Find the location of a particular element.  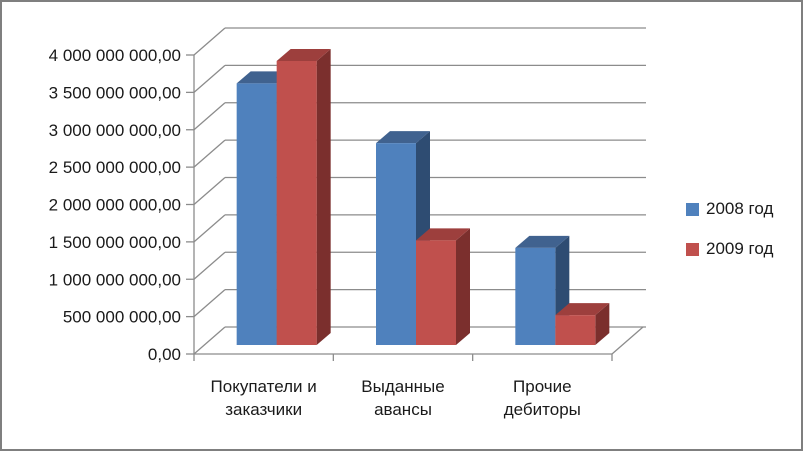

bar-2009-cat2 is located at coordinates (443, 286).